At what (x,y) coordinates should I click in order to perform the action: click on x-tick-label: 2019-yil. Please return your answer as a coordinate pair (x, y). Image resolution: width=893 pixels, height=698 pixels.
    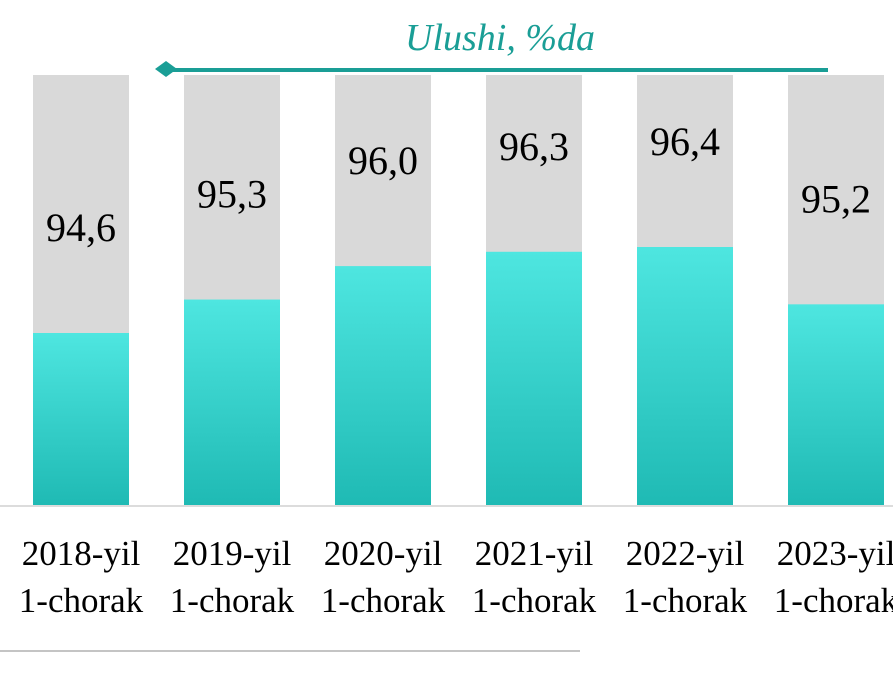
    Looking at the image, I should click on (232, 553).